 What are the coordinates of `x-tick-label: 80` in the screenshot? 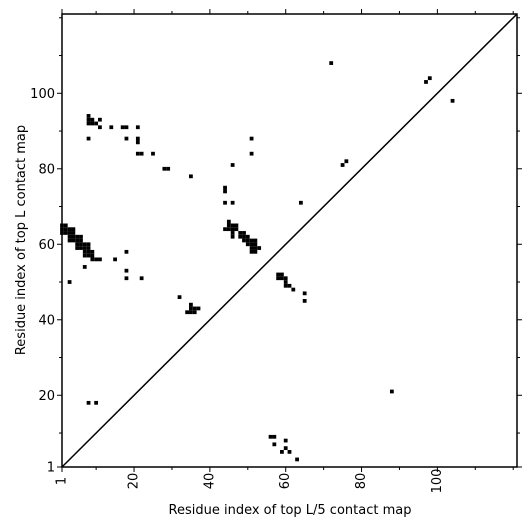 It's located at (361, 481).